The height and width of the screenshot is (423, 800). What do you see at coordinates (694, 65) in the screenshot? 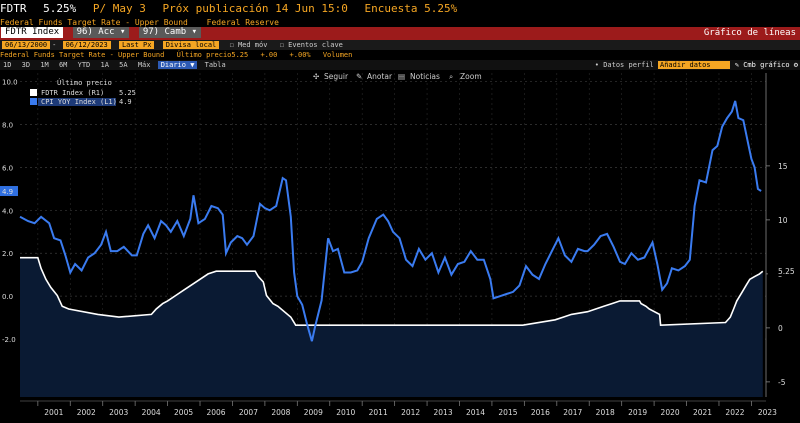
I see `add-data-input: Añadir datos` at bounding box center [694, 65].